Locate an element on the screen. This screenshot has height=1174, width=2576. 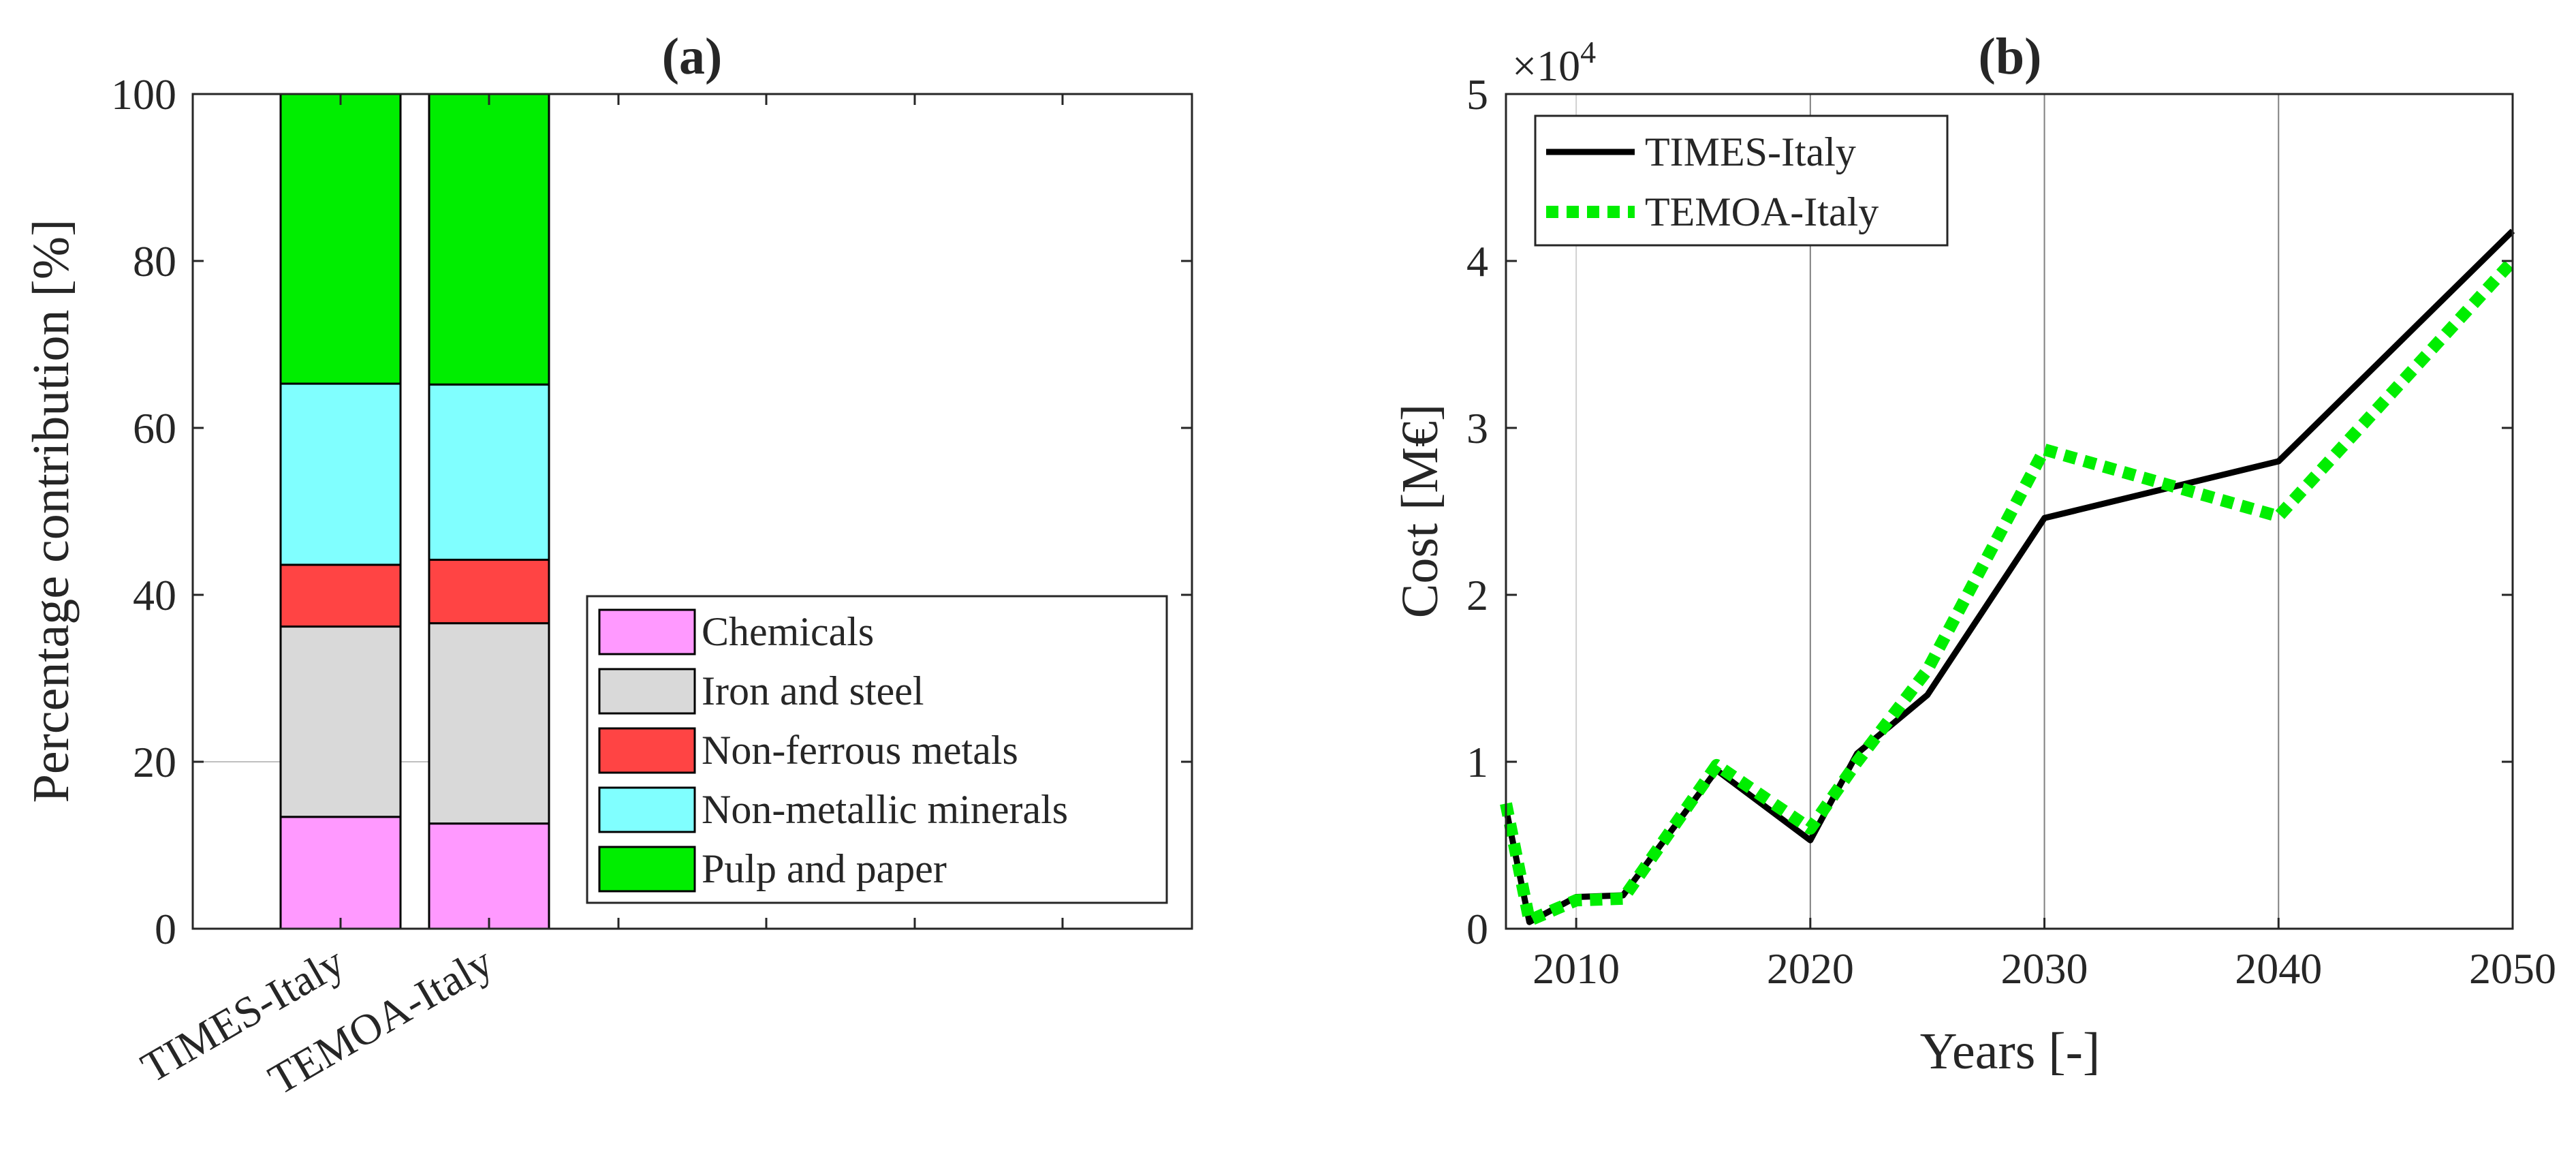
panel-b-exponent-label: ×10⁴ is located at coordinates (1554, 62).